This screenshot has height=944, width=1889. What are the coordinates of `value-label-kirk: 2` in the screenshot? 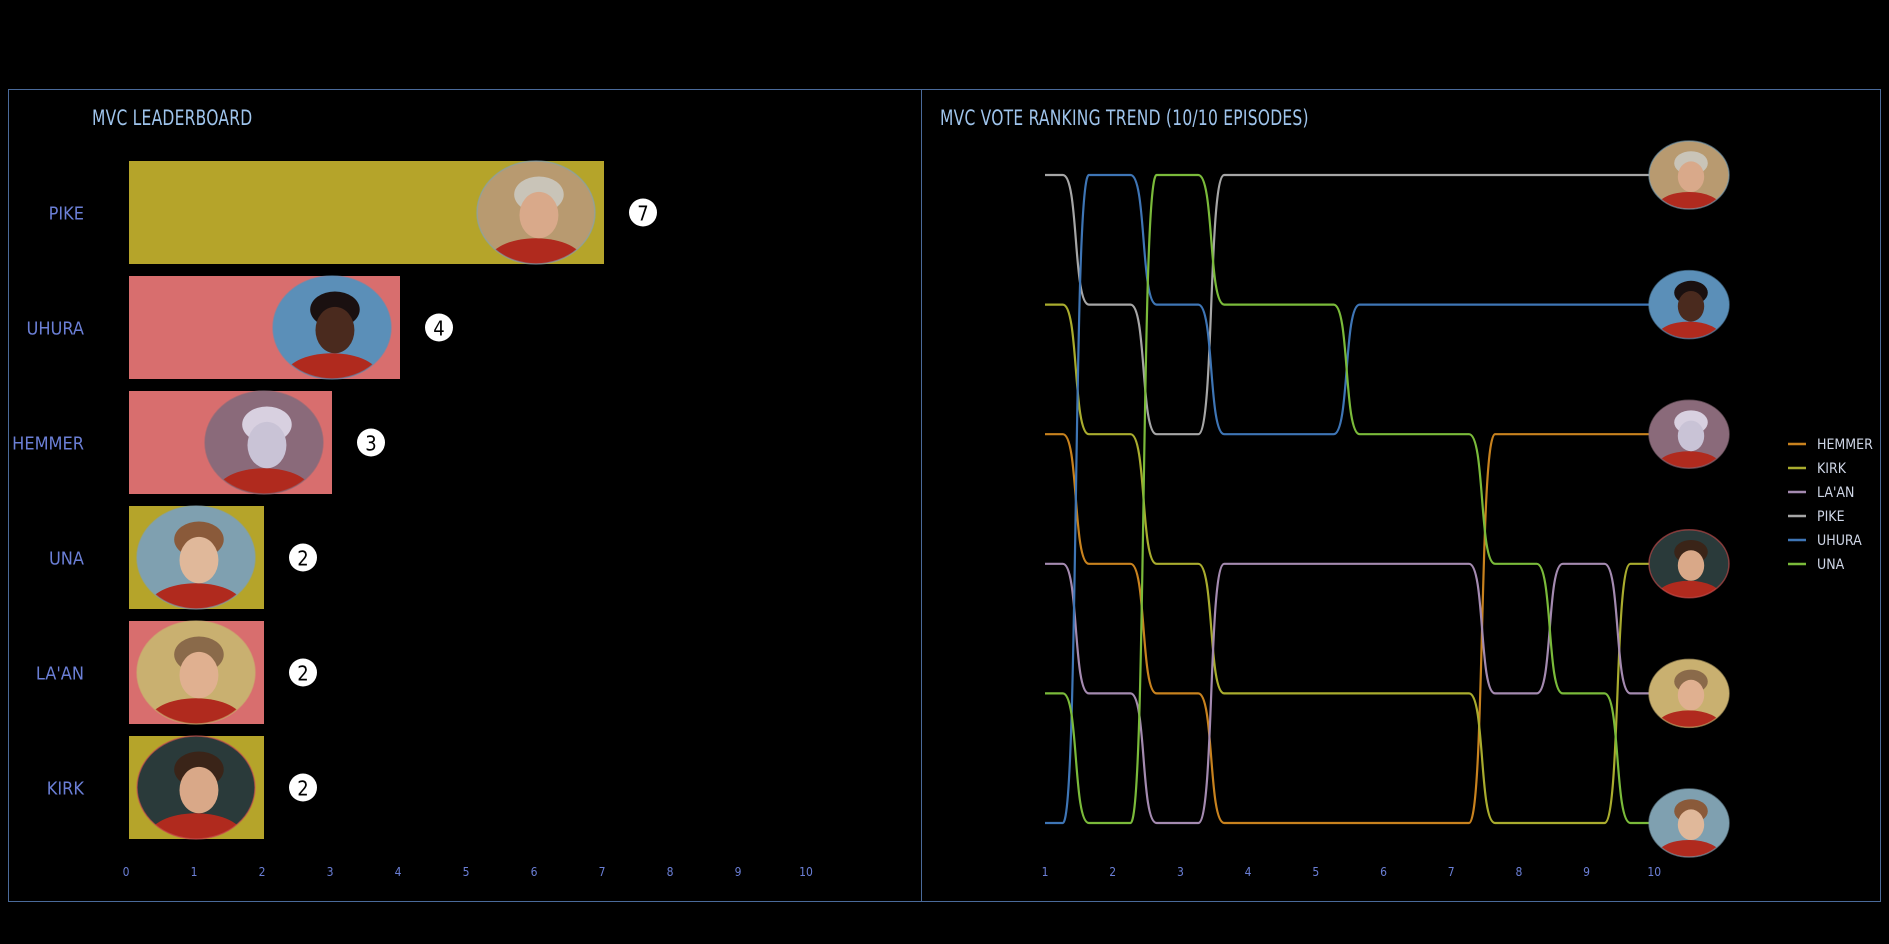 It's located at (302, 789).